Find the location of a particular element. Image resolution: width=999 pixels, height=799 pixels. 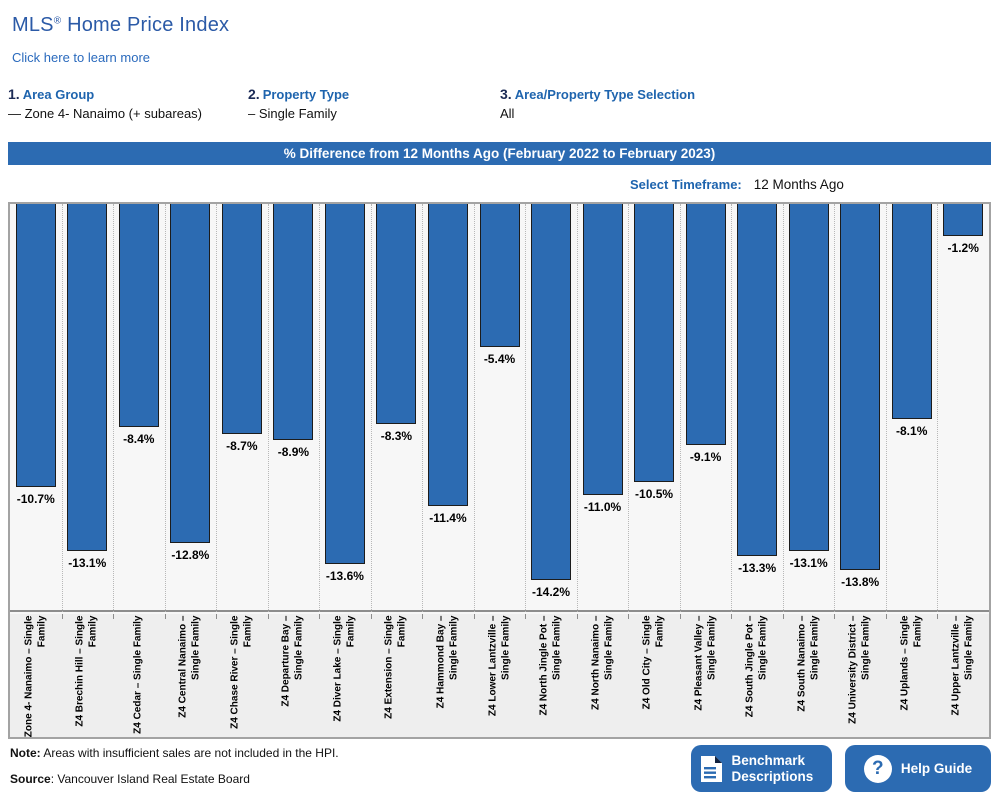

area-group-value: — Zone 4- Nanaimo (+ subareas) is located at coordinates (105, 113).